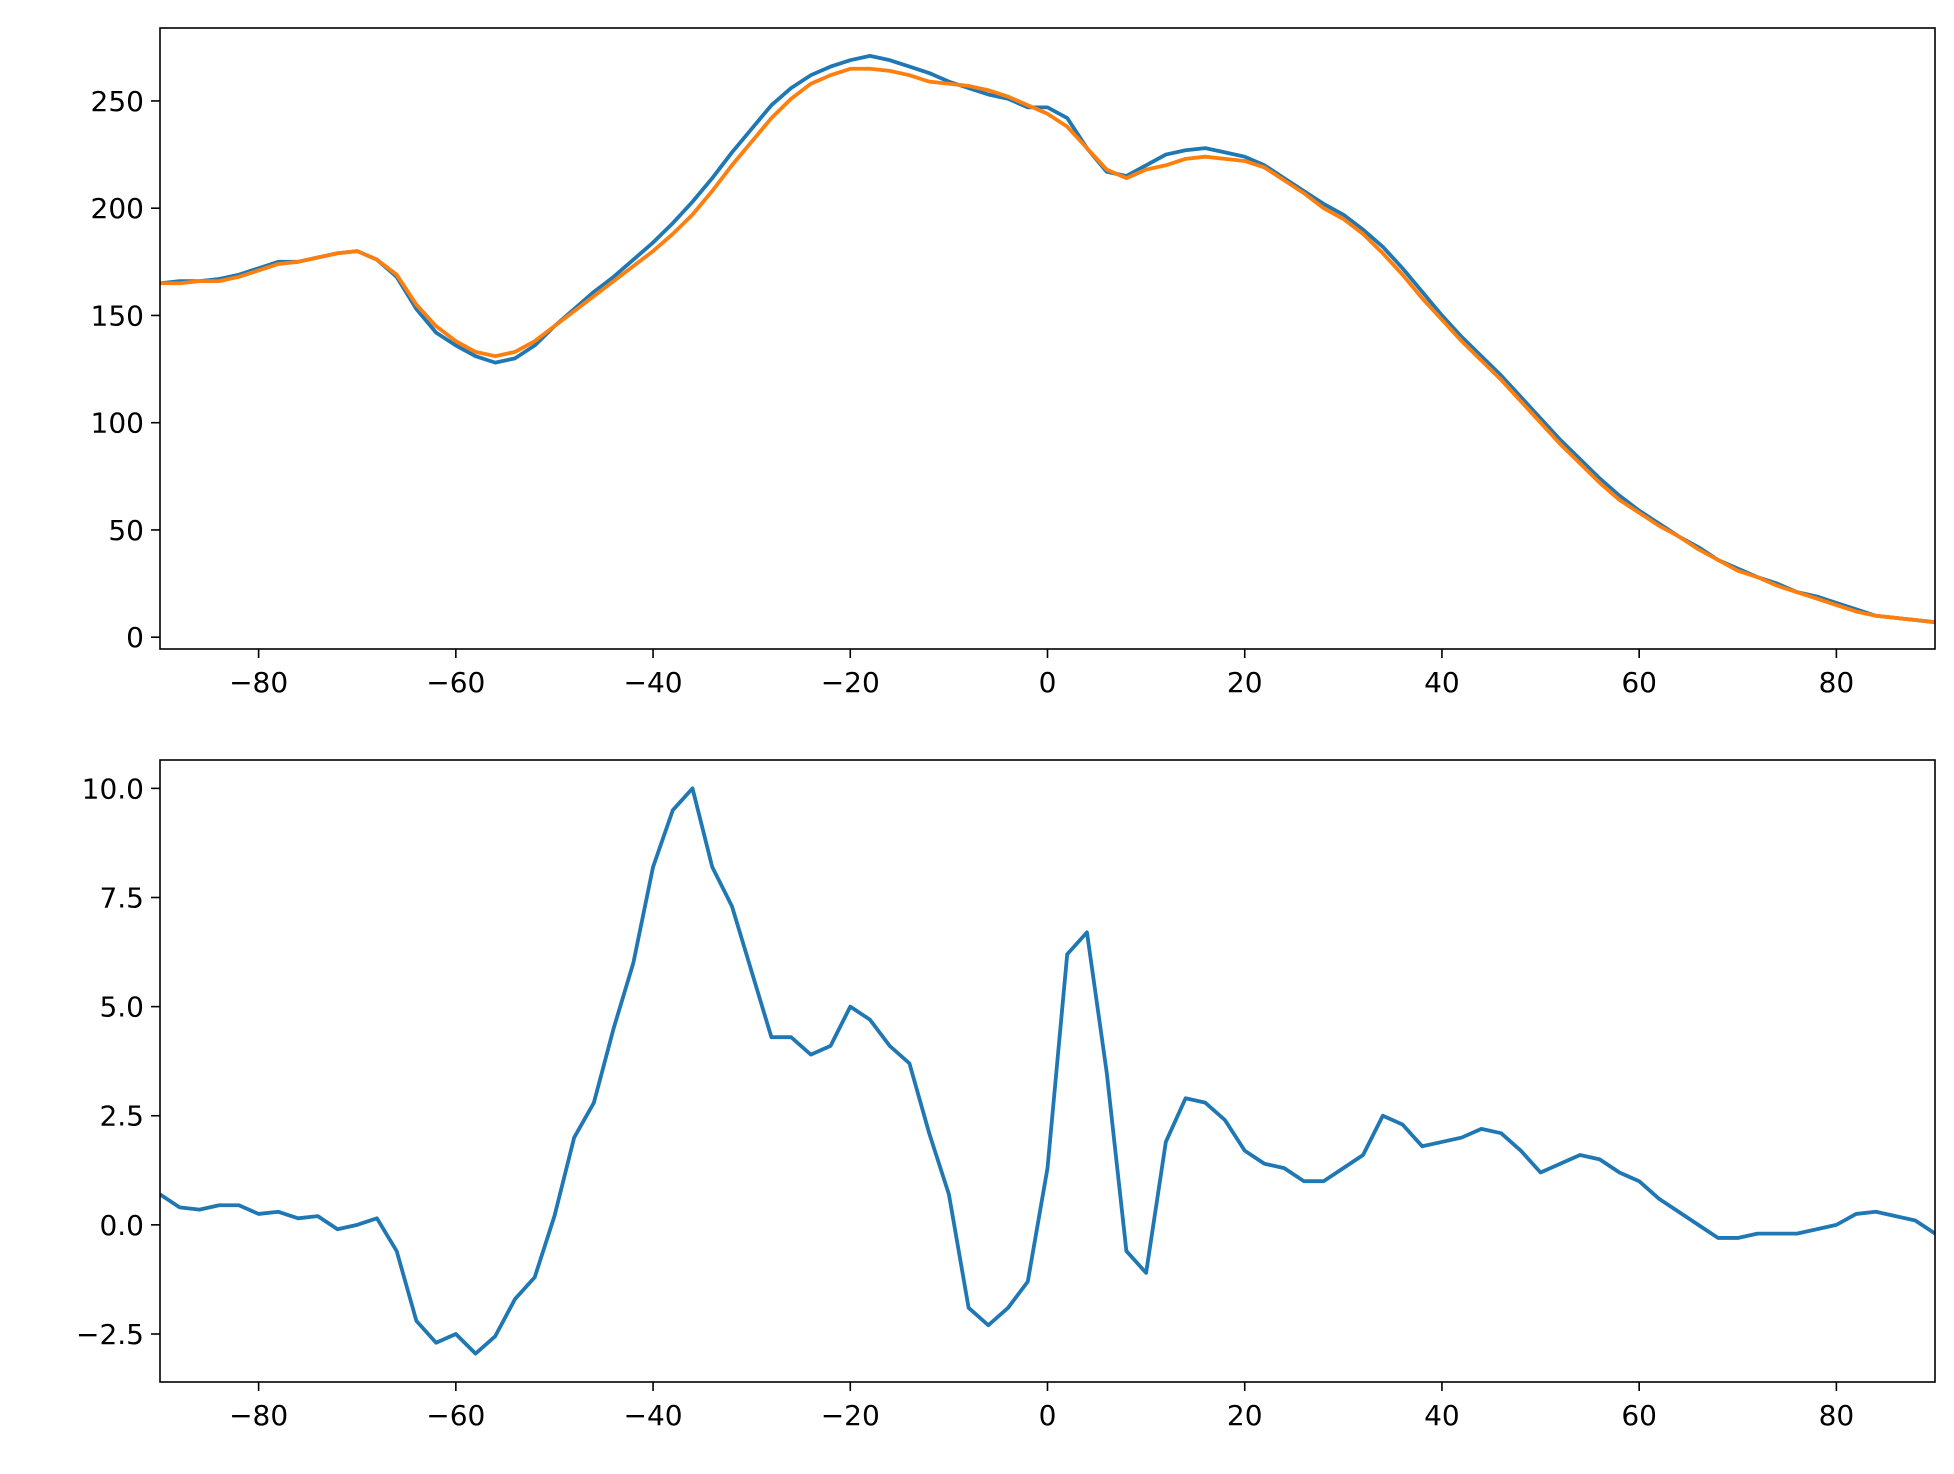 Image resolution: width=1954 pixels, height=1474 pixels. What do you see at coordinates (121, 897) in the screenshot?
I see `y-tick-label: 7.5` at bounding box center [121, 897].